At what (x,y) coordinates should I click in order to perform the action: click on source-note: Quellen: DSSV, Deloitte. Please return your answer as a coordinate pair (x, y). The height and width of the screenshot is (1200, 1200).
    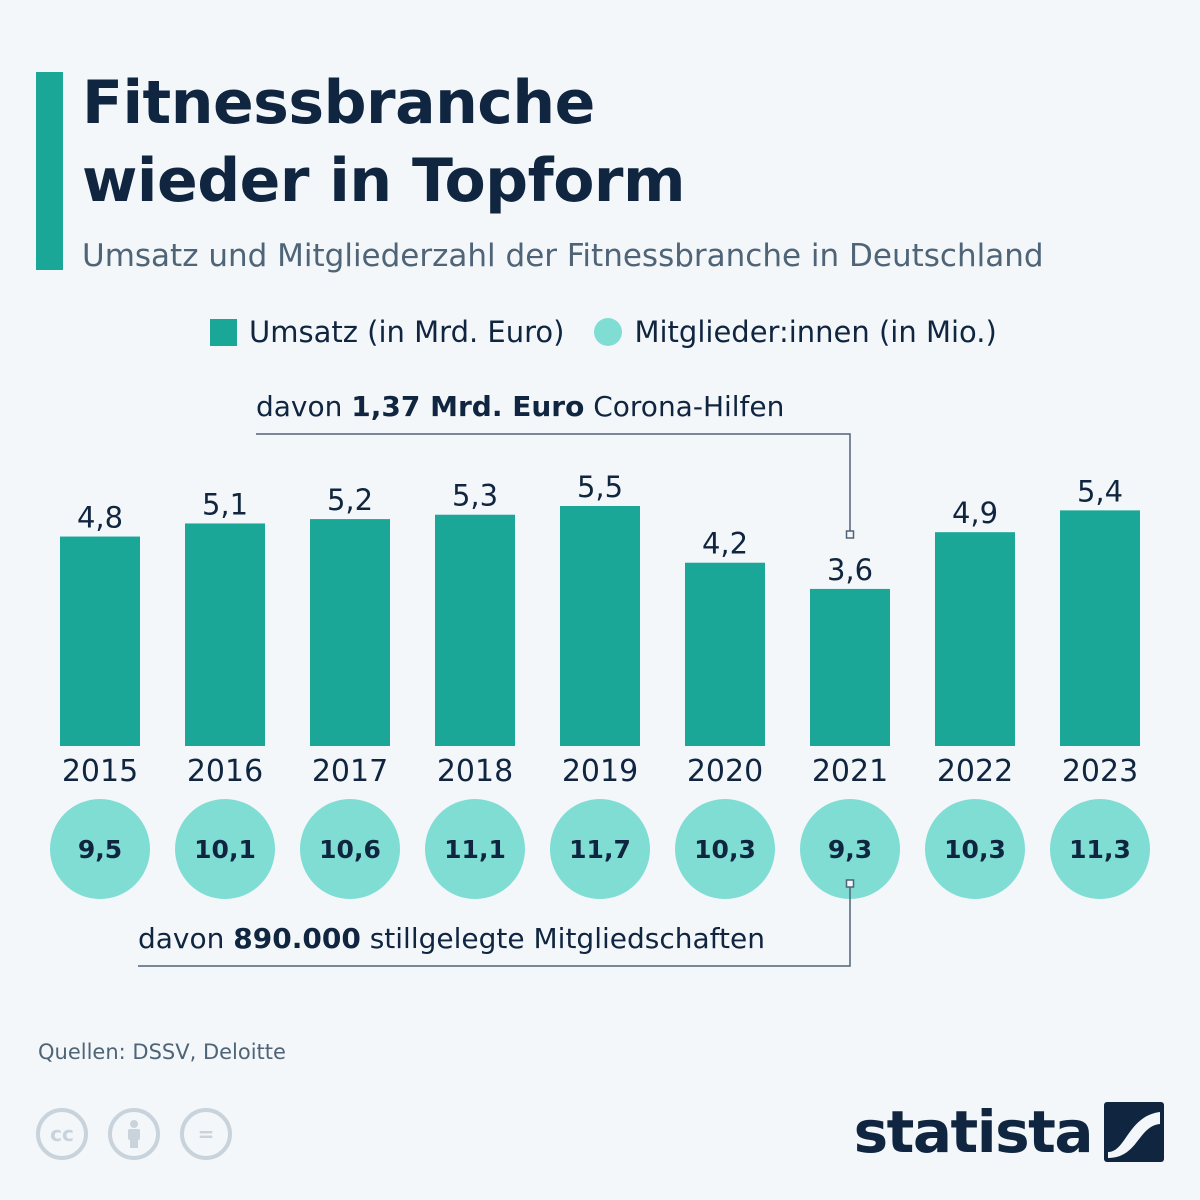
    Looking at the image, I should click on (162, 1052).